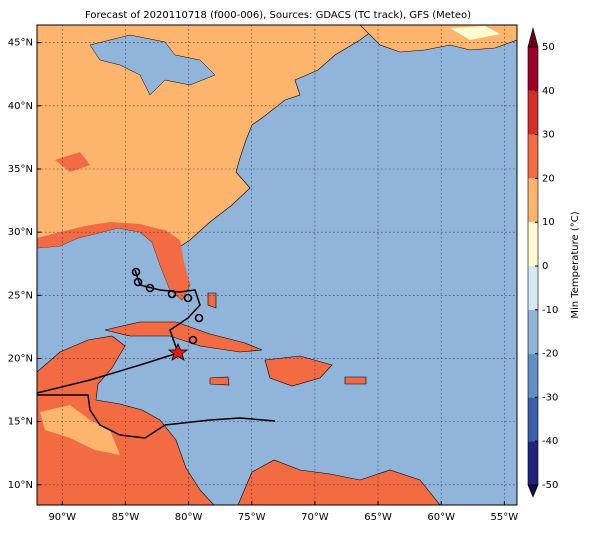 The height and width of the screenshot is (533, 592). What do you see at coordinates (339, 482) in the screenshot?
I see `land-south-america` at bounding box center [339, 482].